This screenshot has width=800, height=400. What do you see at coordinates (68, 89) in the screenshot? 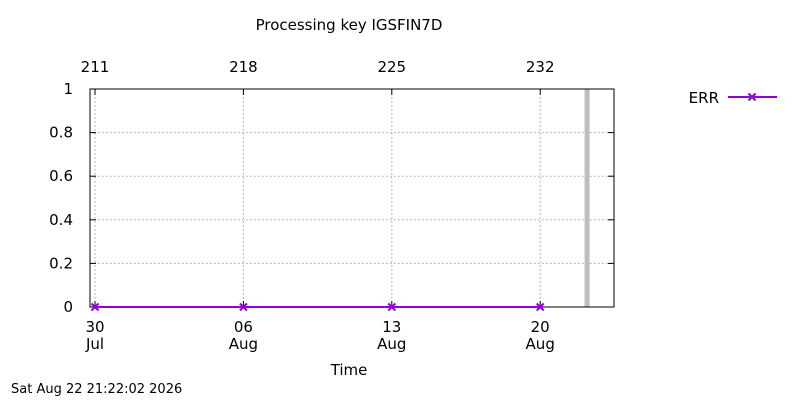
I see `y-tick-label: 1` at bounding box center [68, 89].